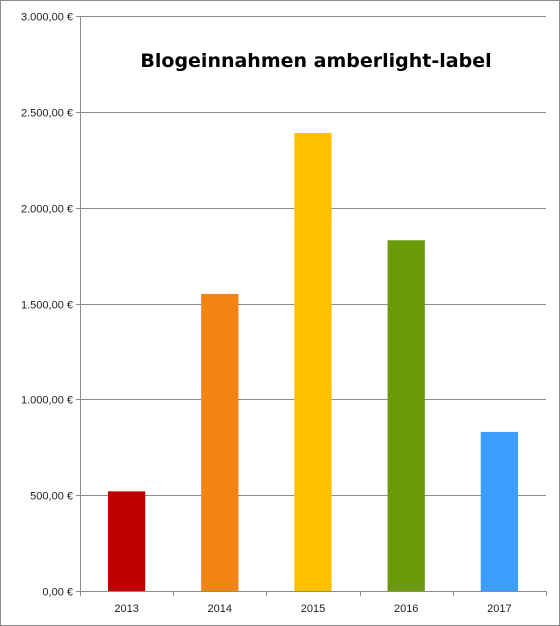 This screenshot has width=560, height=626. I want to click on x-tick-label: 2013, so click(126, 609).